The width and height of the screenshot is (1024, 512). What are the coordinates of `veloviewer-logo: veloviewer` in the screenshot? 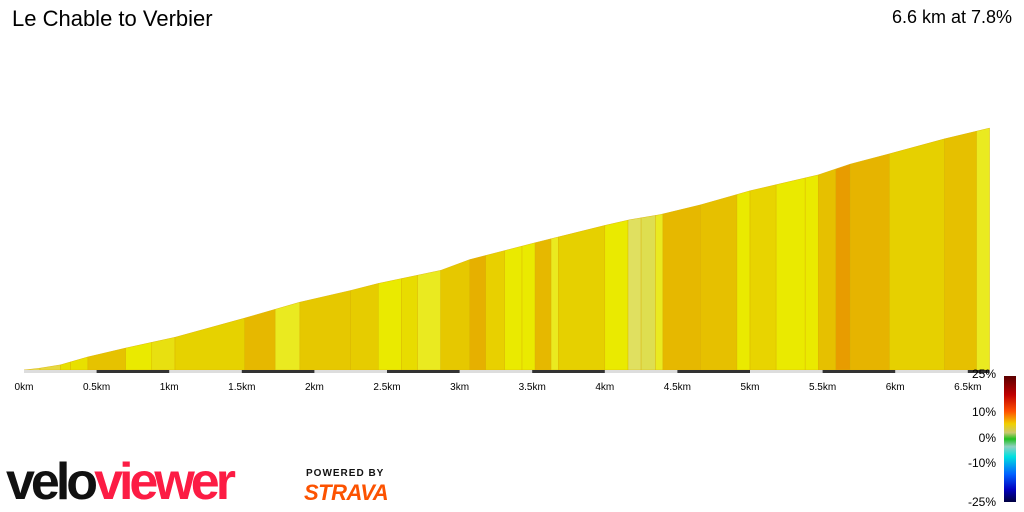 It's located at (121, 482).